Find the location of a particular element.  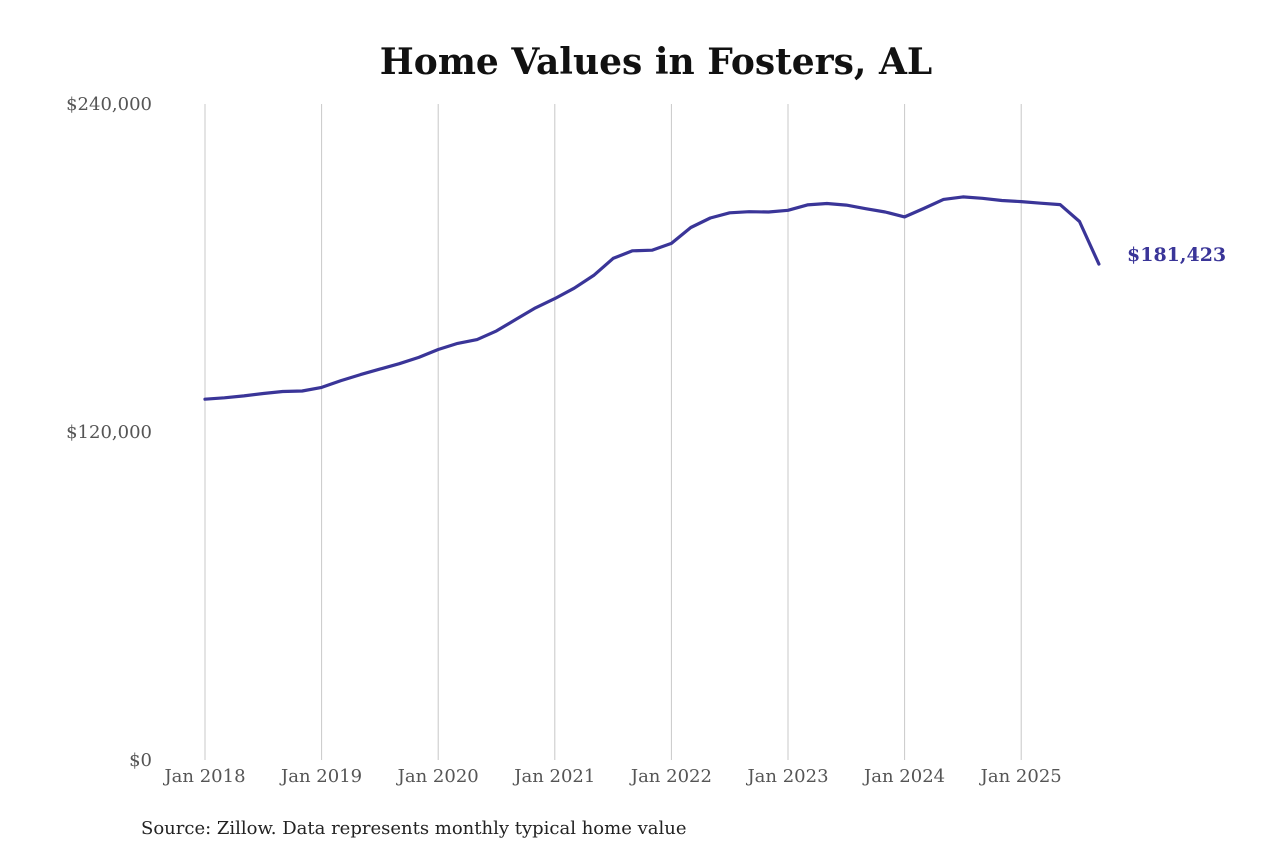

y-tick-label: $0 is located at coordinates (140, 760).